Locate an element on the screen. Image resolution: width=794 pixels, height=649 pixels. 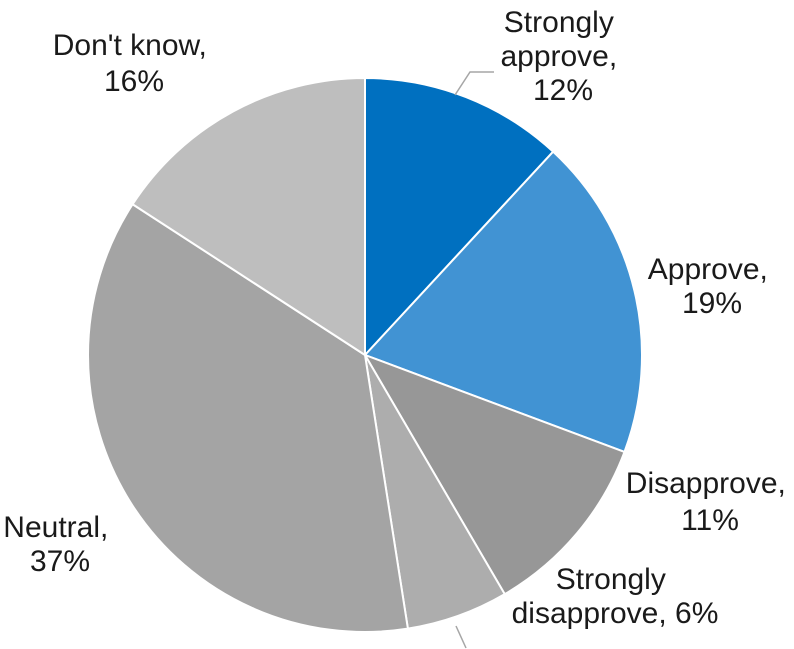
label-disapprove: Disapprove, 11% is located at coordinates (710, 502).